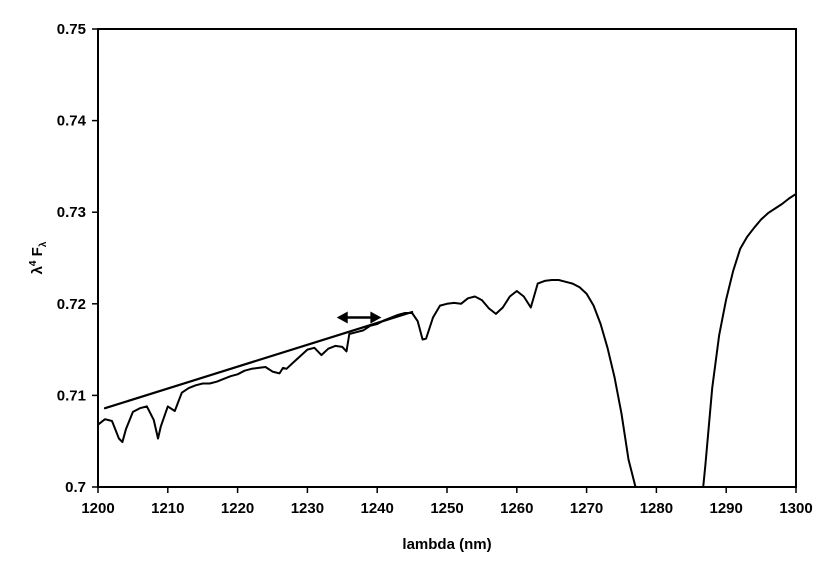 The width and height of the screenshot is (830, 569). I want to click on x-tick-label: 1270, so click(586, 508).